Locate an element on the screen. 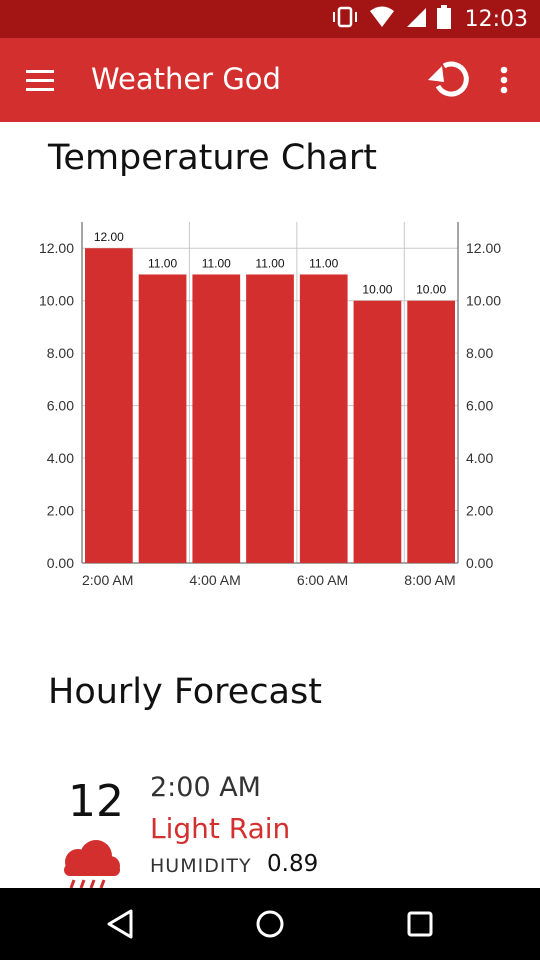 The width and height of the screenshot is (540, 960). more-vert-icon is located at coordinates (504, 80).